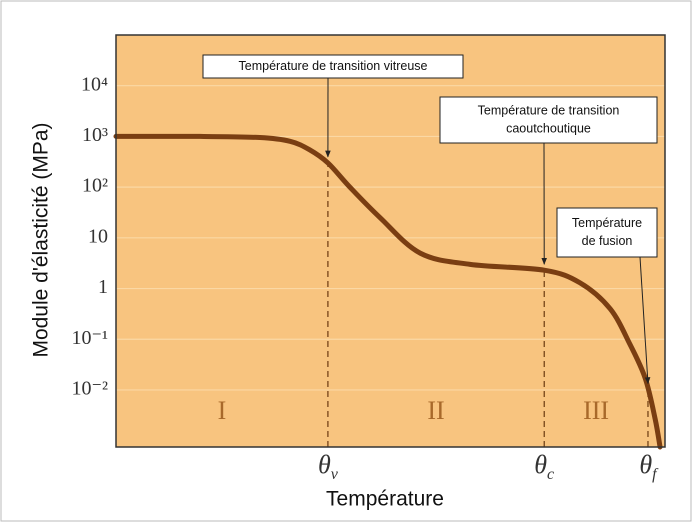 This screenshot has height=522, width=692. I want to click on region-label: III, so click(596, 410).